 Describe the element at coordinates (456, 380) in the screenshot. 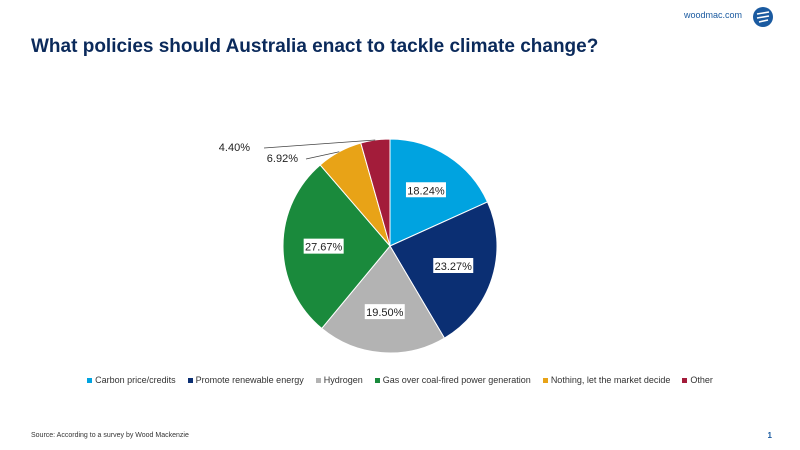

I see `legend-label: Gas over coal-fired power generation` at that location.